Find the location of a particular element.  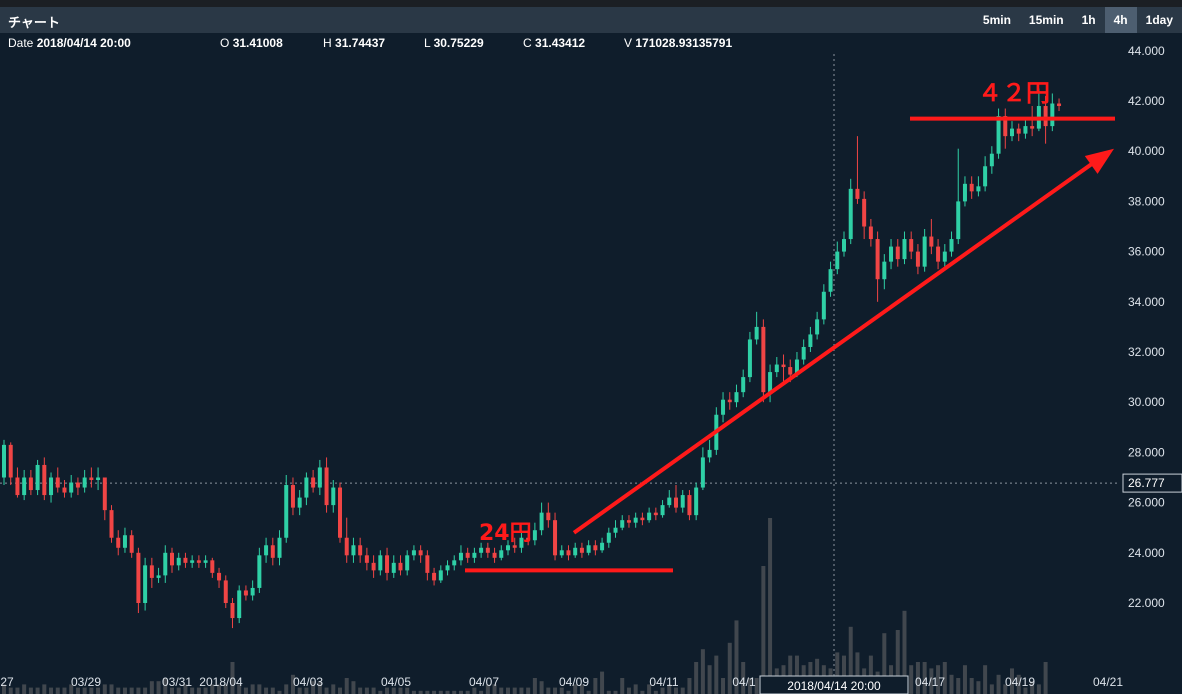

low-label: L is located at coordinates (427, 43).